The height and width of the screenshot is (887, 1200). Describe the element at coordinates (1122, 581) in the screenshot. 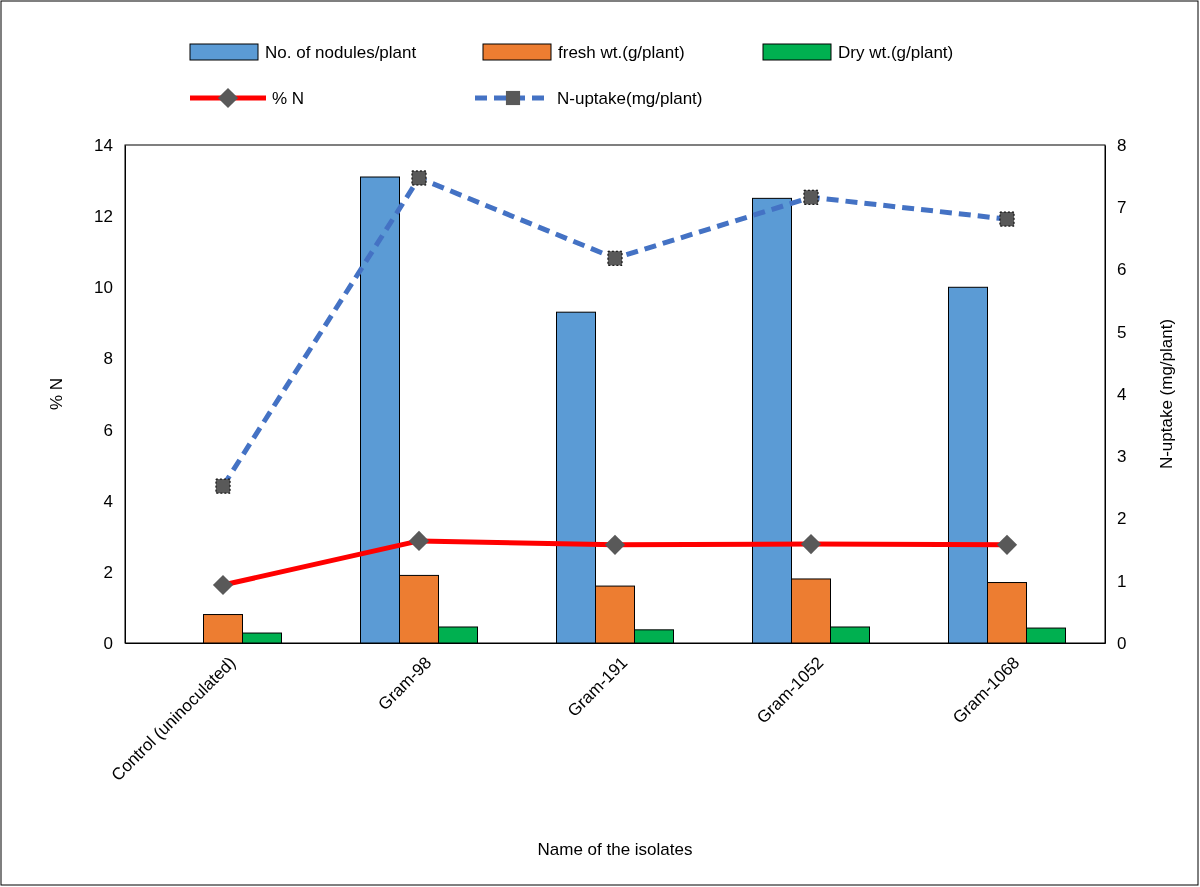

I see `y2-tick-label: 1` at that location.